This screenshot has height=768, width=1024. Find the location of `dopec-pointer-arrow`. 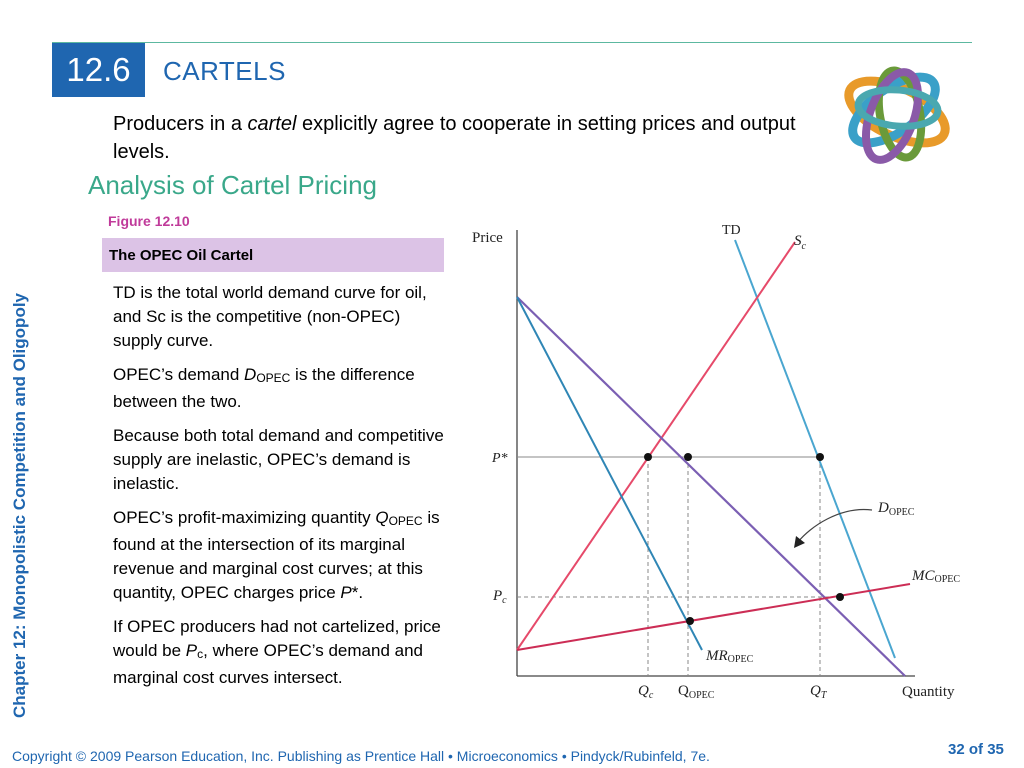

dopec-pointer-arrow is located at coordinates (835, 525).